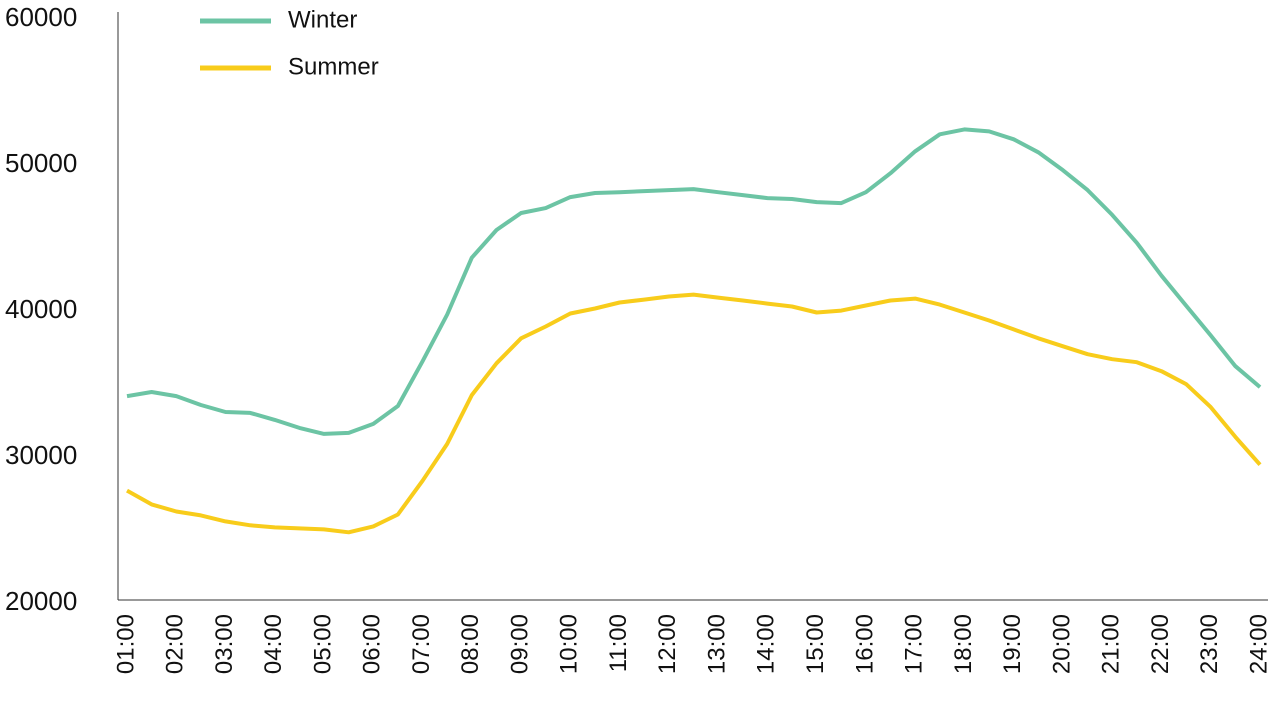 The image size is (1271, 703). Describe the element at coordinates (175, 644) in the screenshot. I see `x-tick-label: 02:00` at that location.